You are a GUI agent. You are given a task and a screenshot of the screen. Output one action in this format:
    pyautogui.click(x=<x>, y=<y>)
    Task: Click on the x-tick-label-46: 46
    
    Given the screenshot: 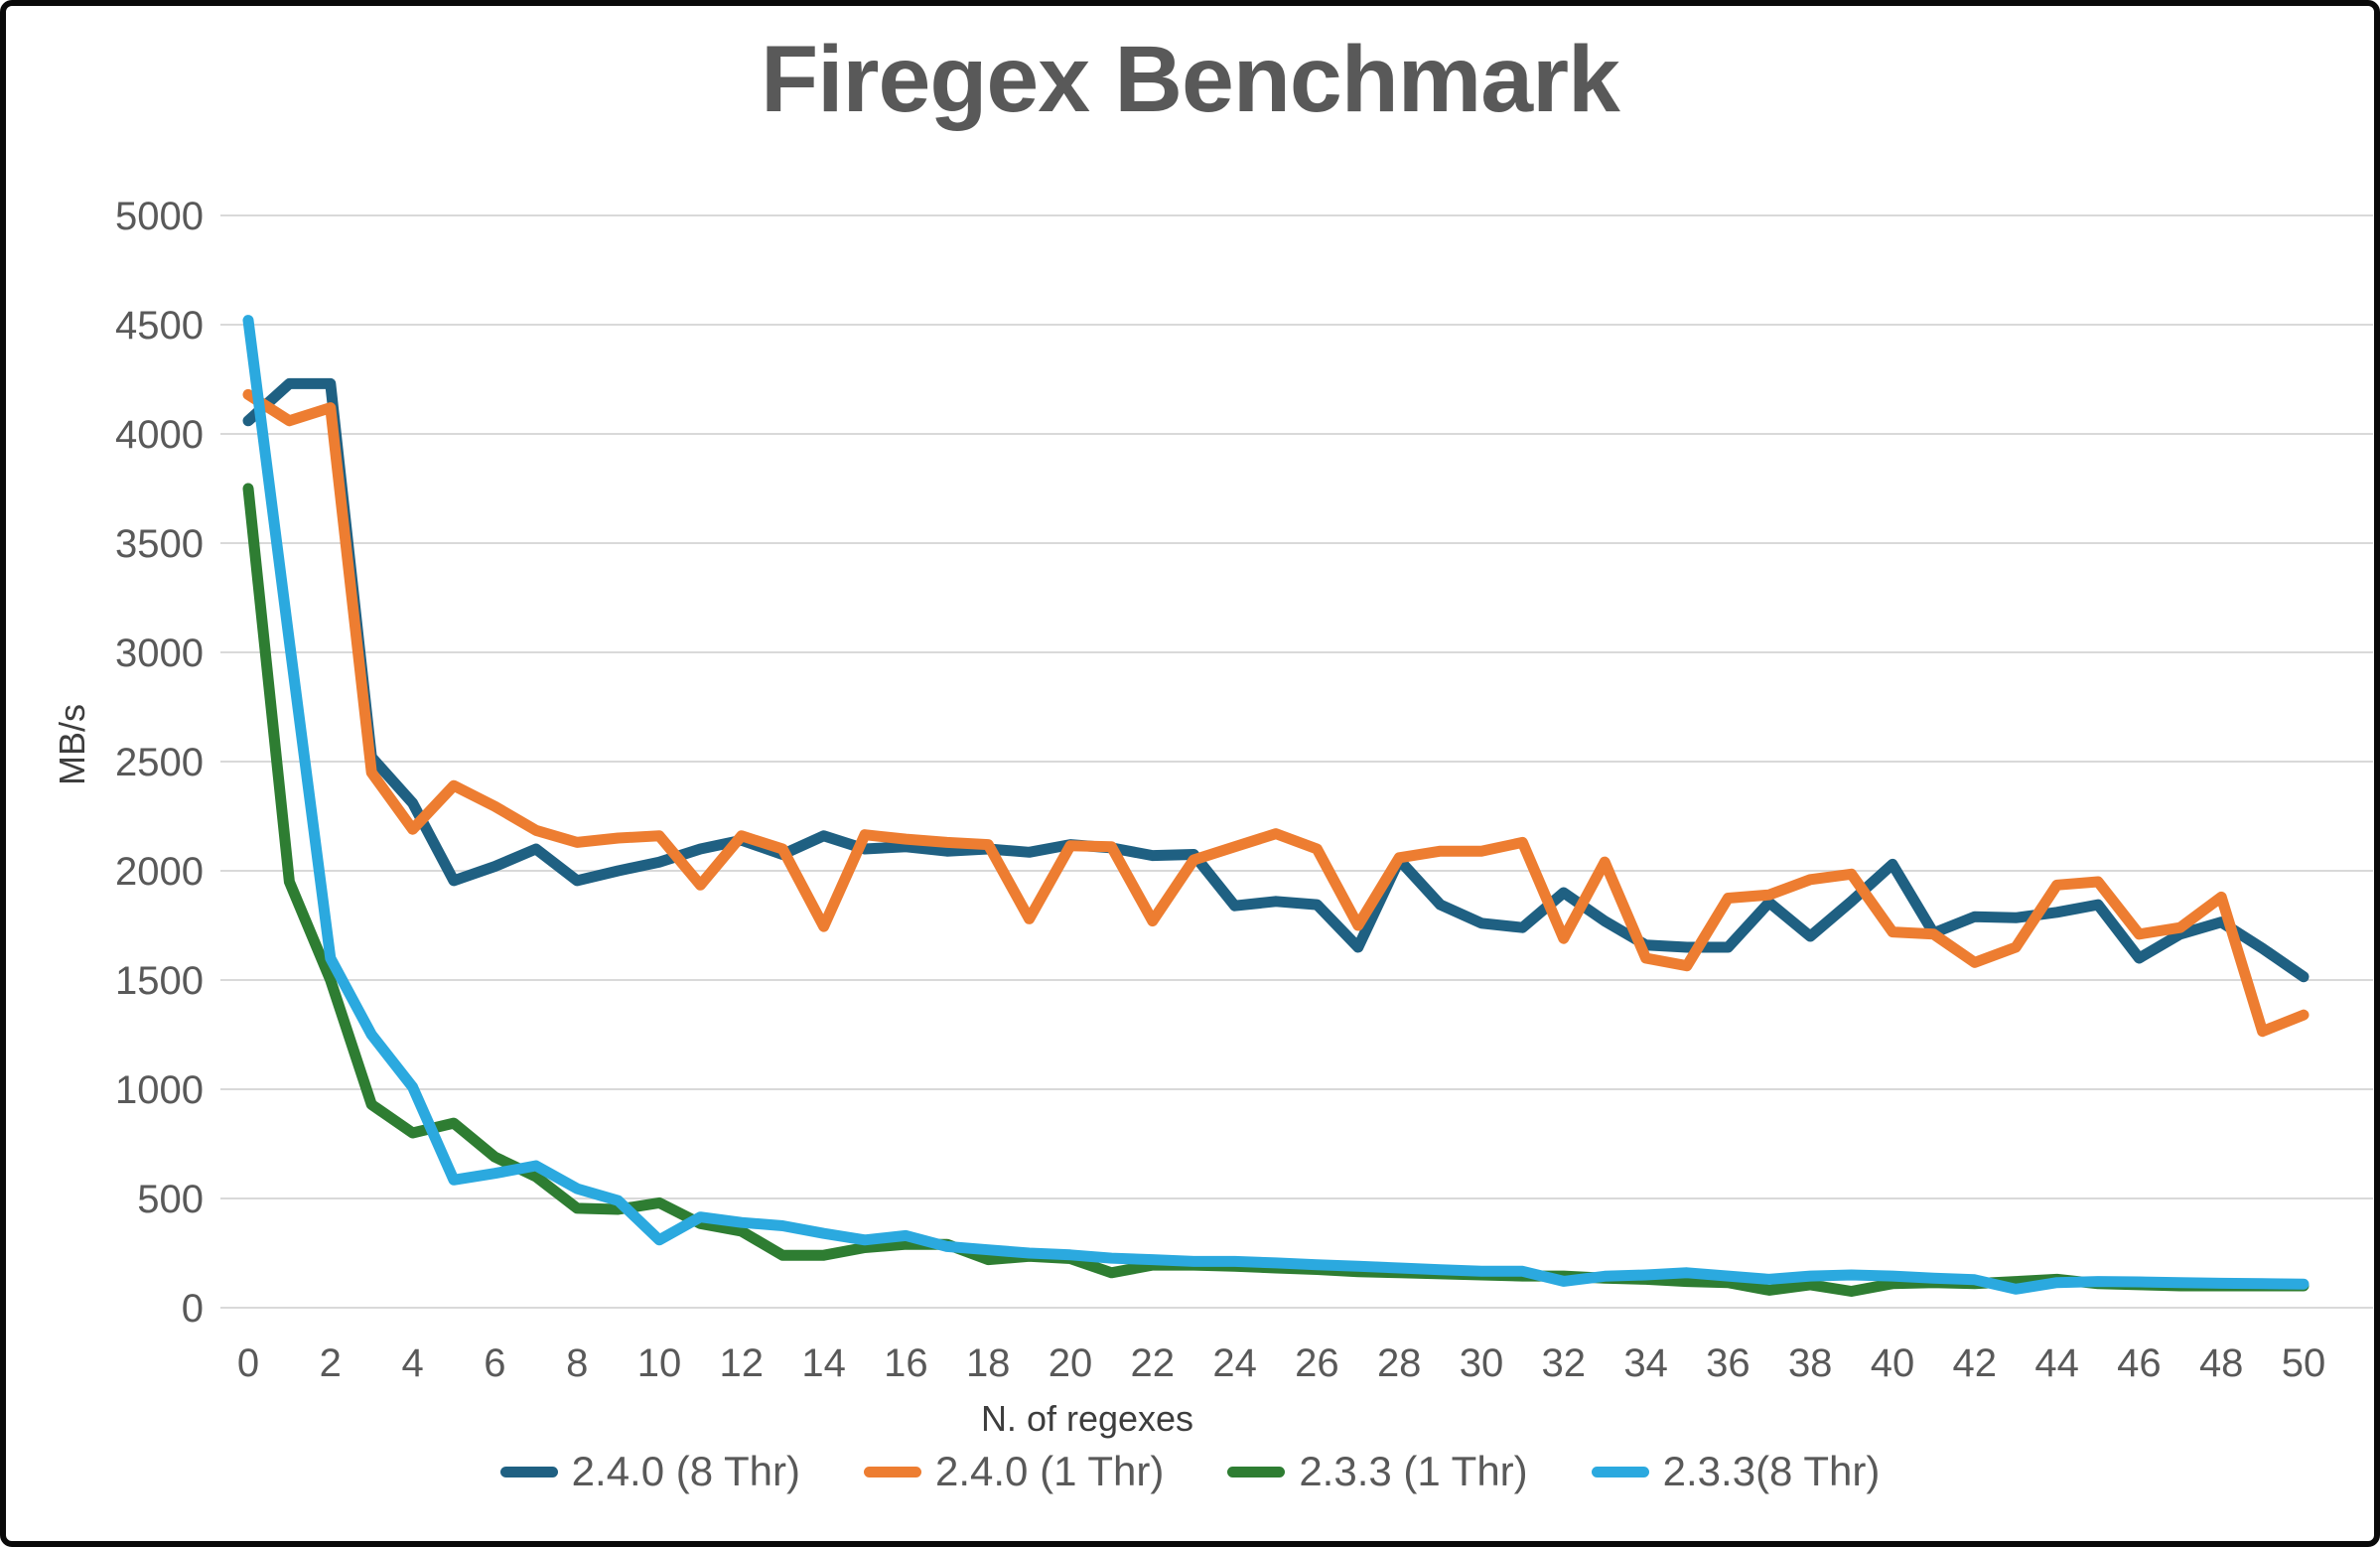 What is the action you would take?
    pyautogui.click(x=2139, y=1363)
    